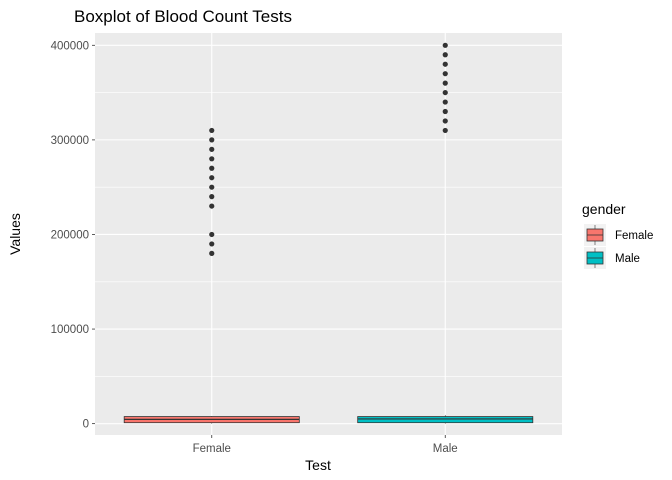  What do you see at coordinates (445, 449) in the screenshot?
I see `x-tick-label: Male` at bounding box center [445, 449].